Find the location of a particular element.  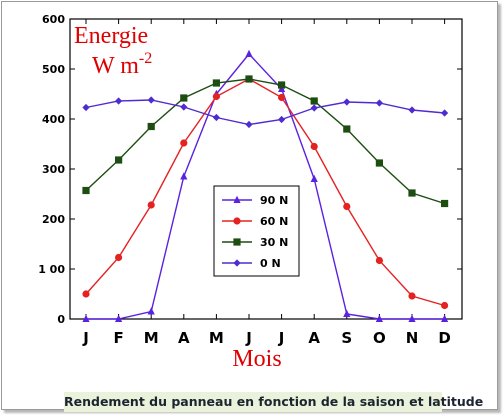

x-axis-label: Mois is located at coordinates (256, 359).